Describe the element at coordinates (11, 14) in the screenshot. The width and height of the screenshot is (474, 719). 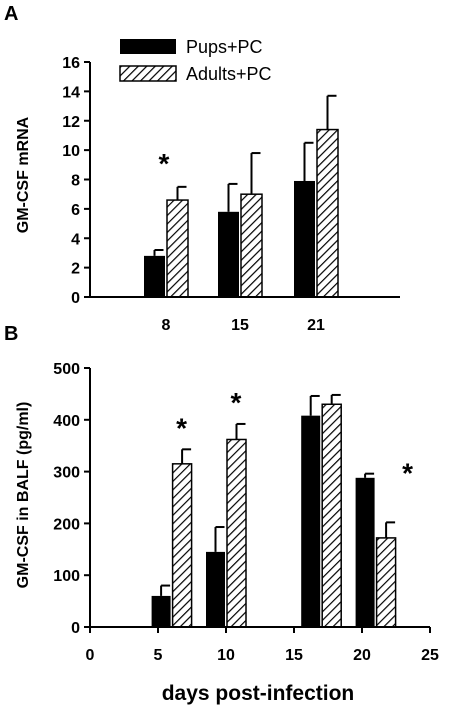
I see `panel-a-letter: A` at that location.